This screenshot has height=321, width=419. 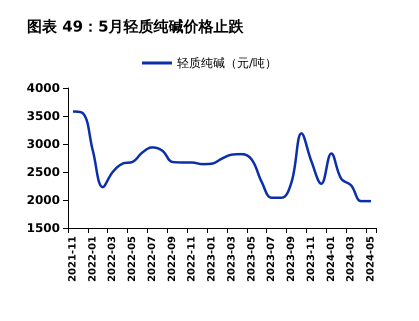 What do you see at coordinates (92, 259) in the screenshot?
I see `x-tick-label: 2022-01` at bounding box center [92, 259].